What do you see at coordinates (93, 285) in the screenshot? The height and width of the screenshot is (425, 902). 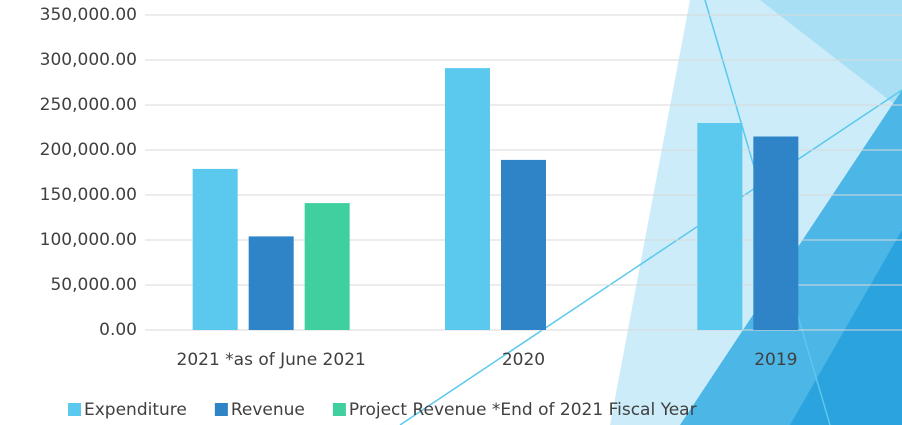 I see `y-tick-label: 50,000.00` at bounding box center [93, 285].